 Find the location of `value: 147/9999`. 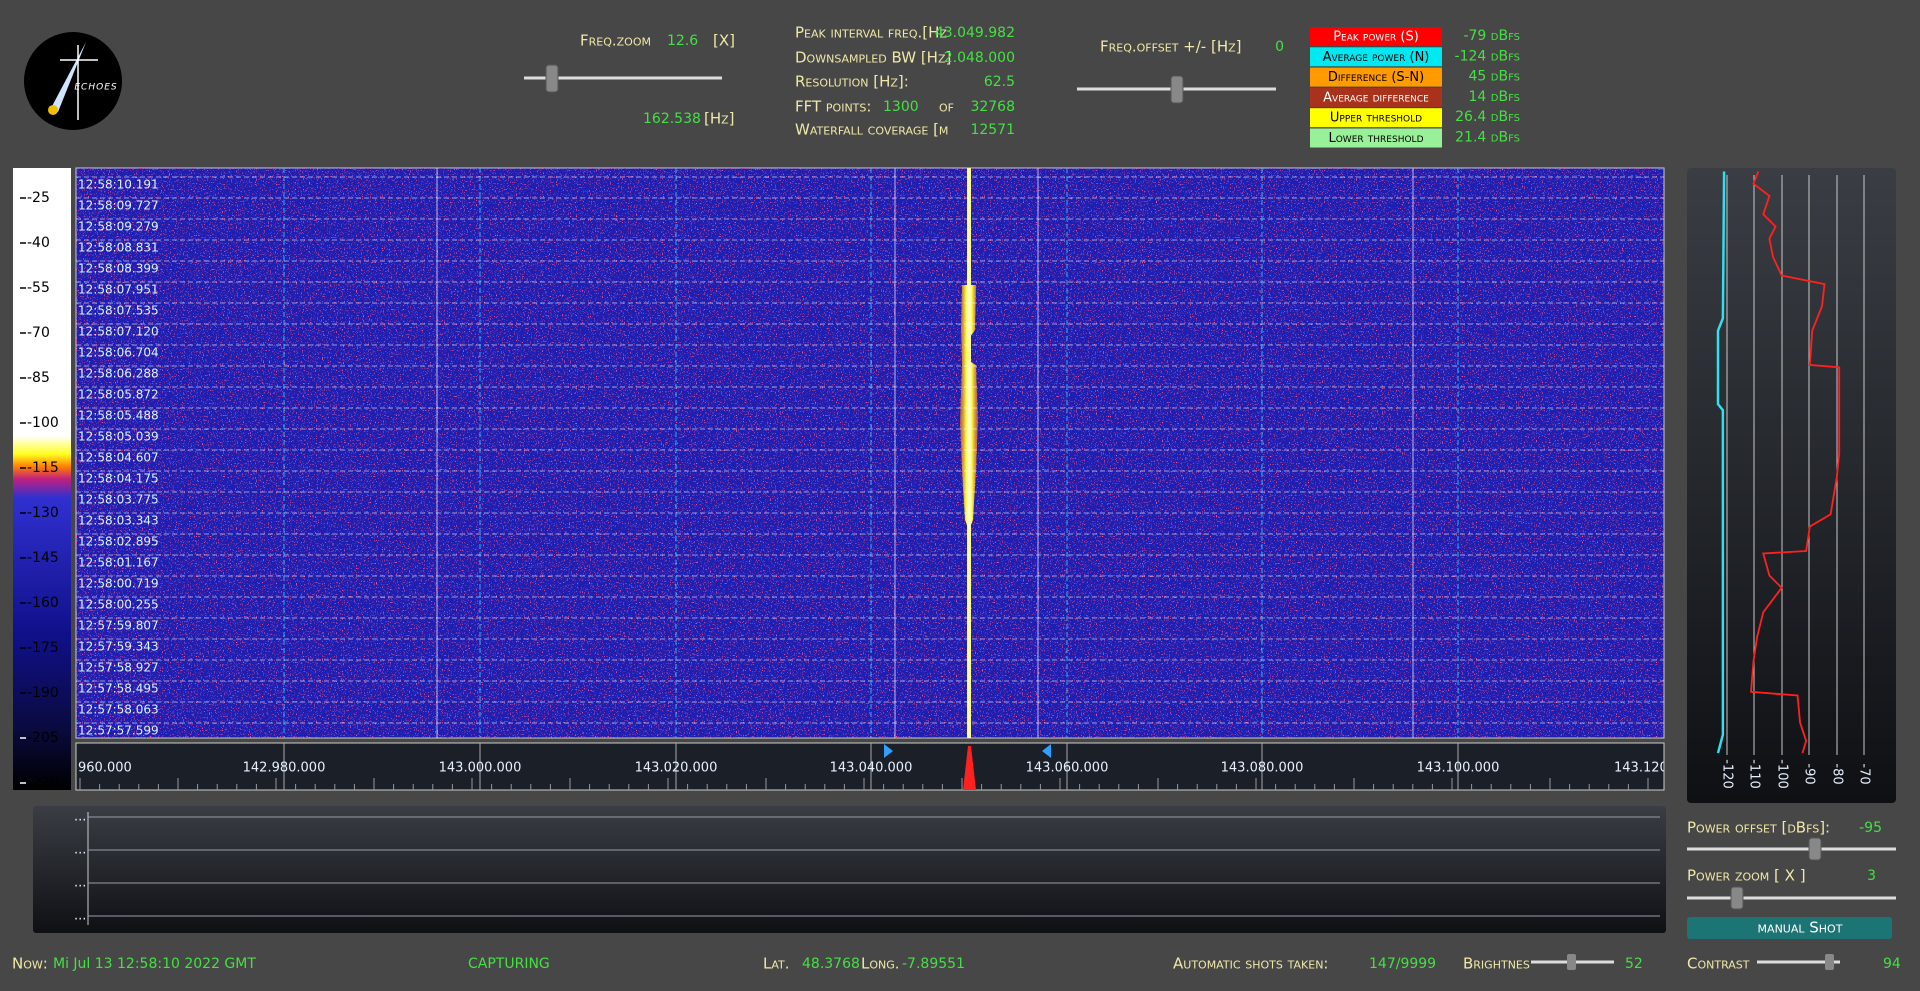

value: 147/9999 is located at coordinates (1402, 964).